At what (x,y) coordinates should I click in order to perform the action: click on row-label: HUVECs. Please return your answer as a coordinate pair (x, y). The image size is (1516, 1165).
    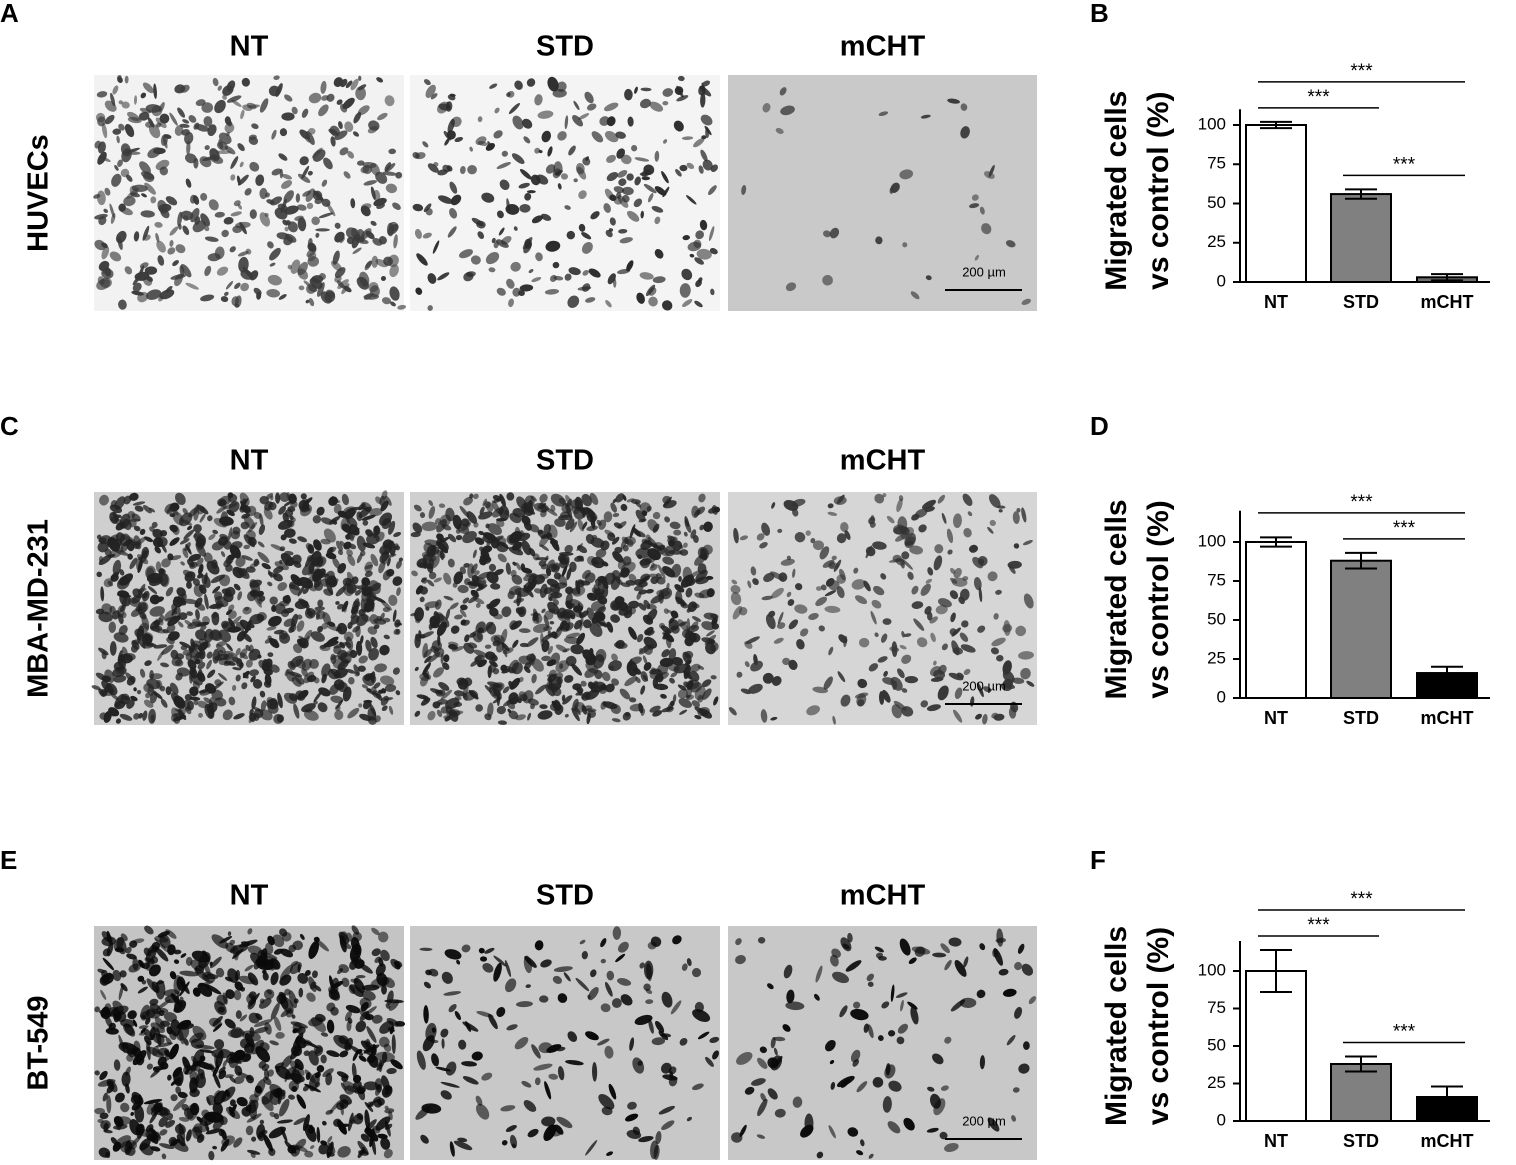
    Looking at the image, I should click on (39, 193).